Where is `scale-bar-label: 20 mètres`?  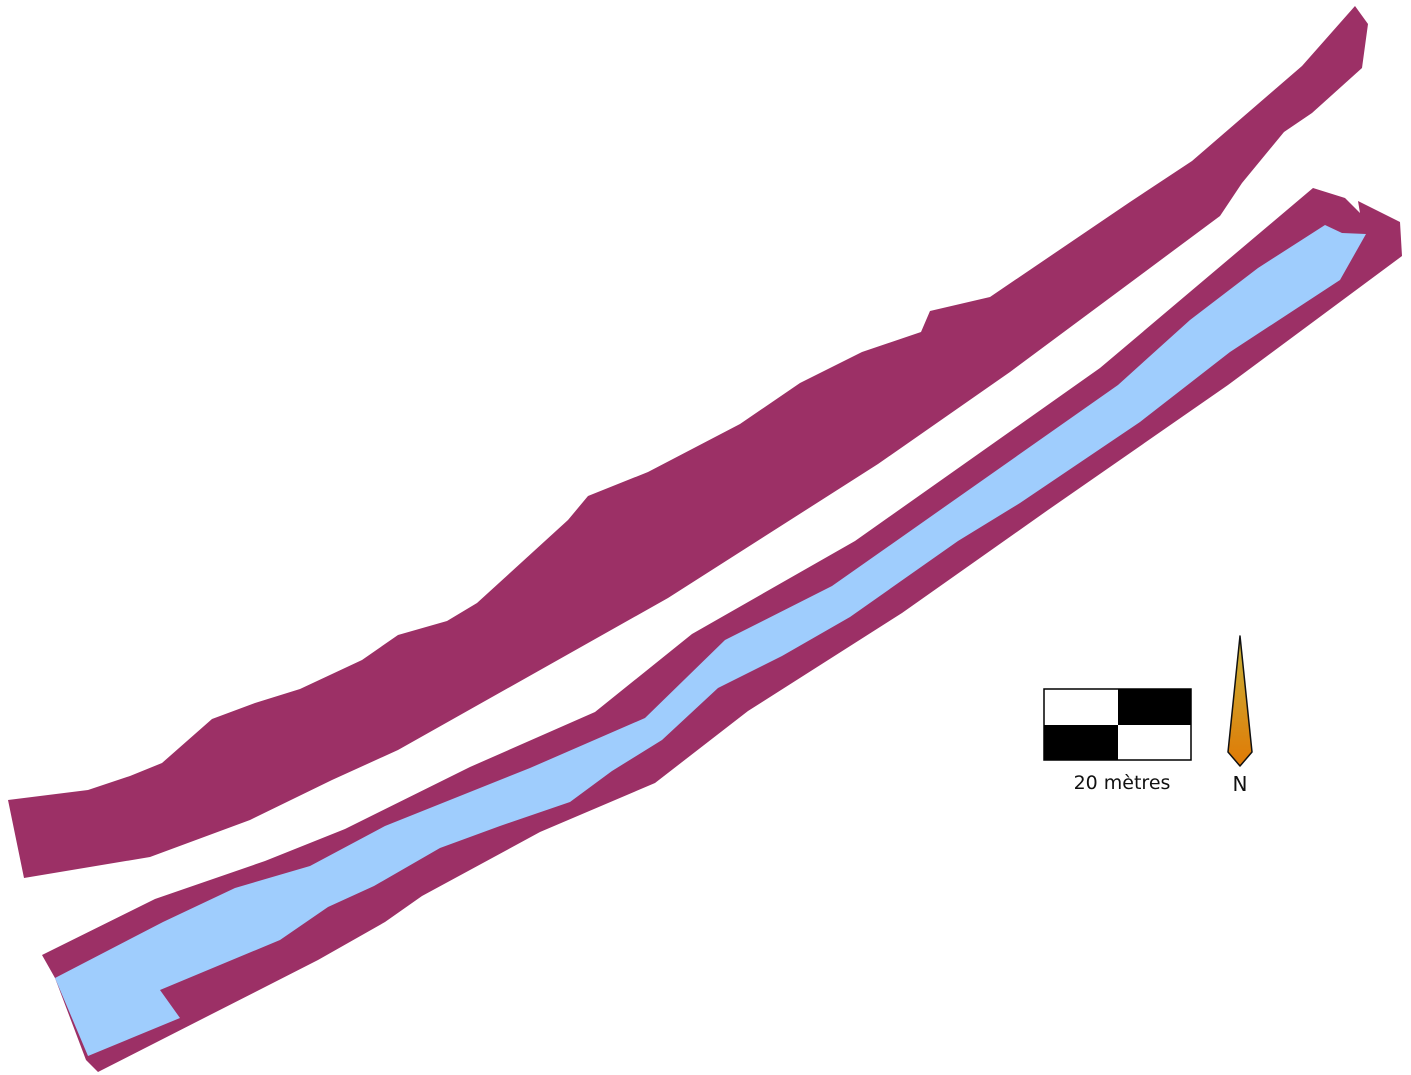
scale-bar-label: 20 mètres is located at coordinates (1122, 783).